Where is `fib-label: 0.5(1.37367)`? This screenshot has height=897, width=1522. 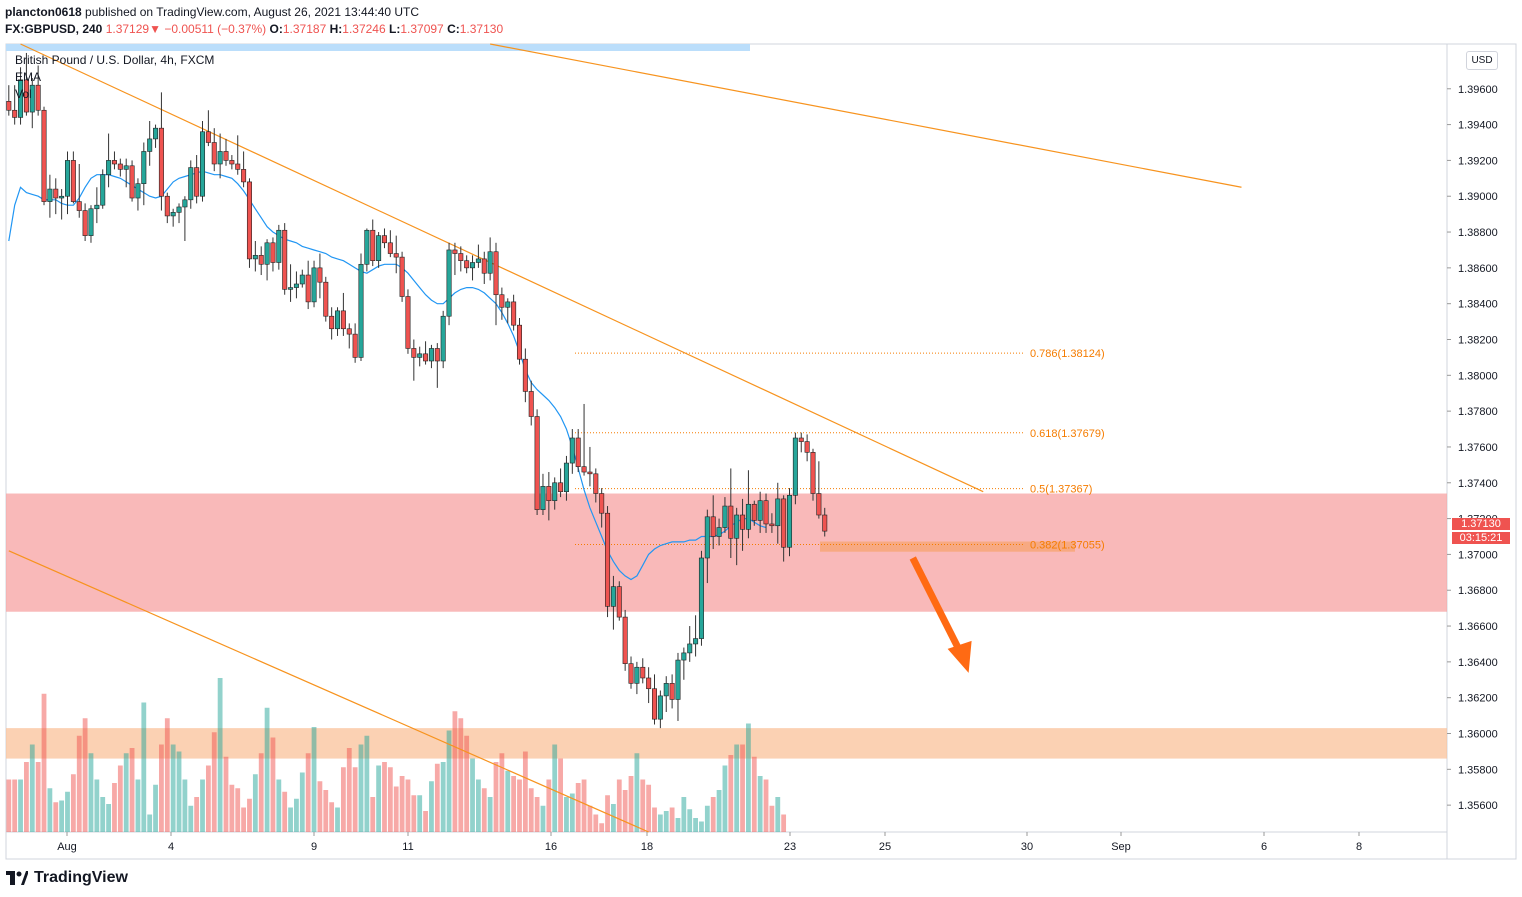 fib-label: 0.5(1.37367) is located at coordinates (1061, 490).